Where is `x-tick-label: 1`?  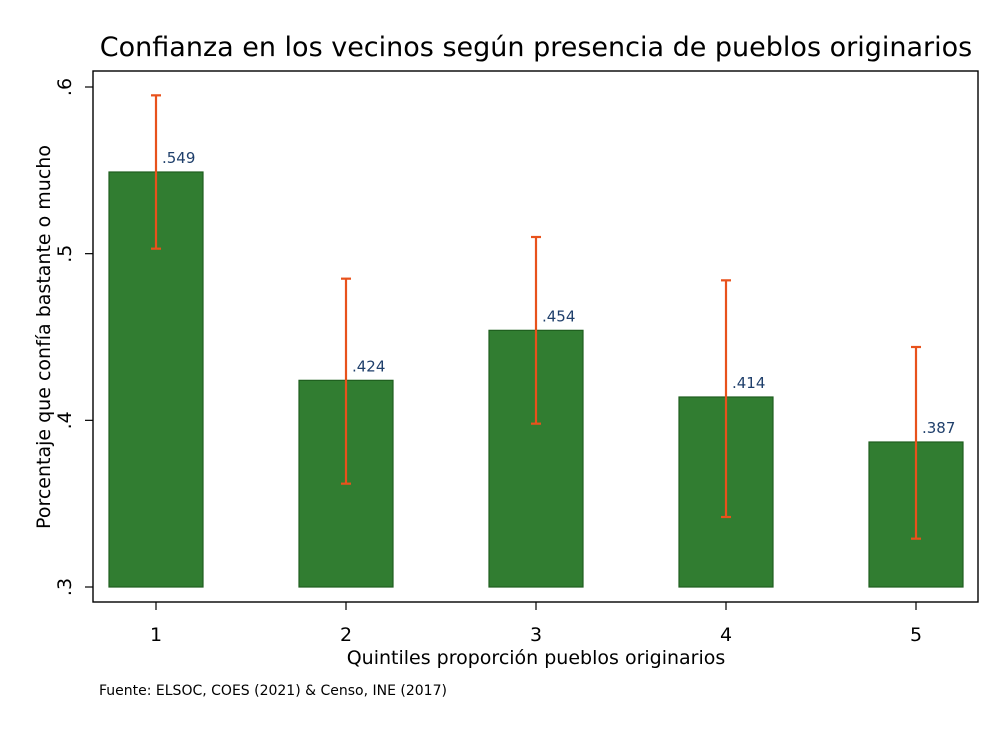 x-tick-label: 1 is located at coordinates (156, 635).